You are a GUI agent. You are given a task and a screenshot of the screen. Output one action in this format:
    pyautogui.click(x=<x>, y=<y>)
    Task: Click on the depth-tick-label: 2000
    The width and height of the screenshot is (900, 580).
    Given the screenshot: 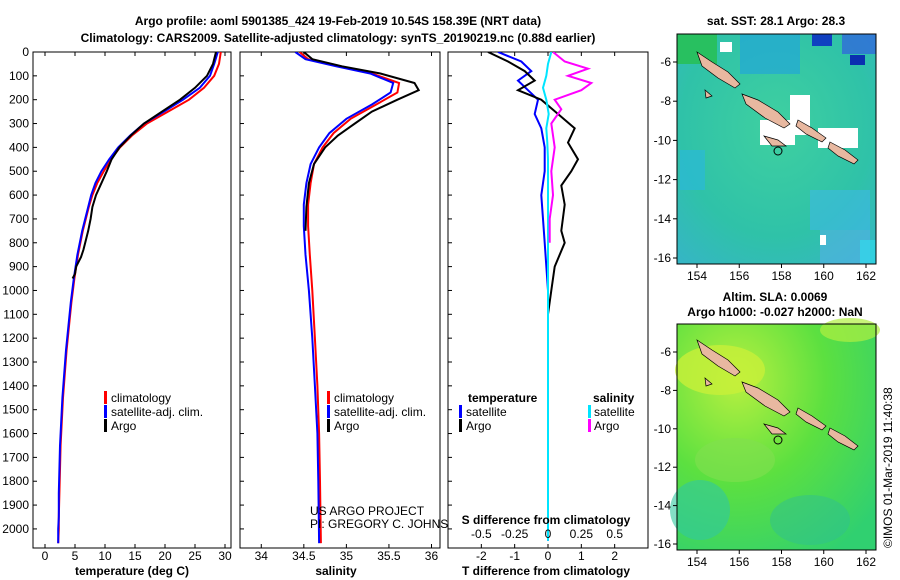 What is the action you would take?
    pyautogui.click(x=15, y=529)
    